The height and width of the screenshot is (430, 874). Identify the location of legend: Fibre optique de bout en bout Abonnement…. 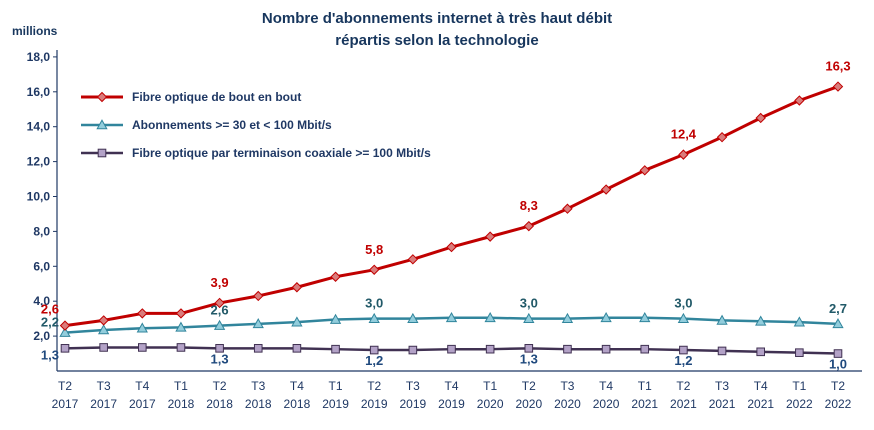
(255, 125).